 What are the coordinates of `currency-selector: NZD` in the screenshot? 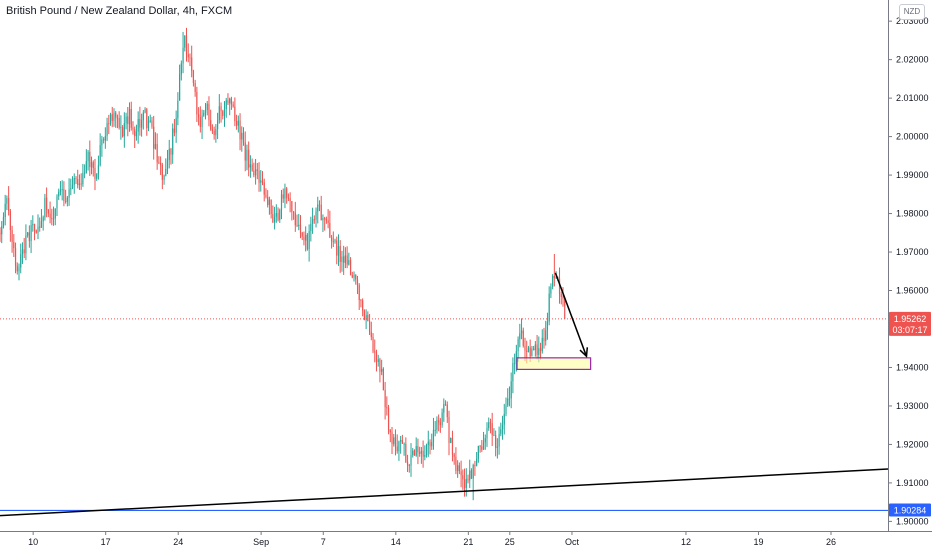 It's located at (912, 12).